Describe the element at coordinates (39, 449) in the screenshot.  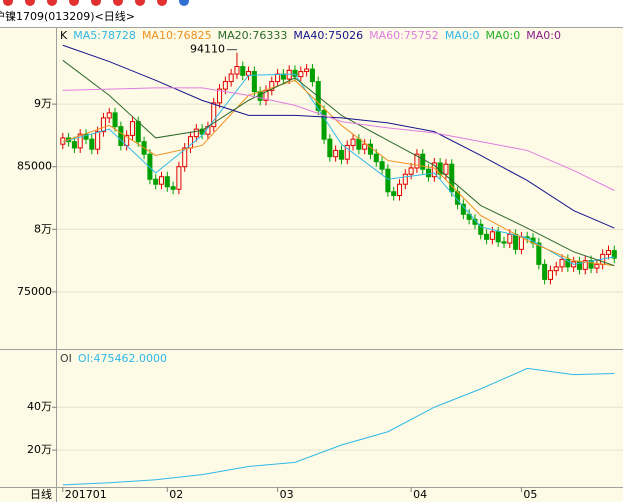
I see `y-tick-label: 20万` at that location.